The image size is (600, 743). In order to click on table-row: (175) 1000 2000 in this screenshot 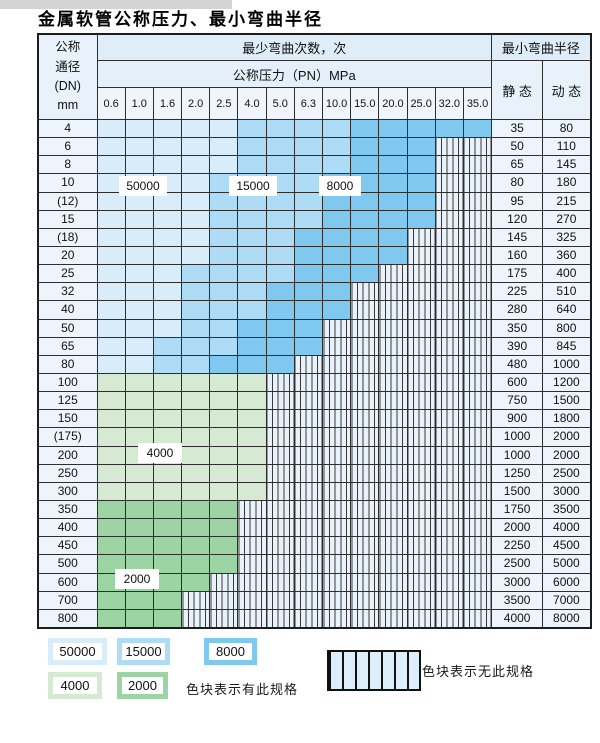, I will do `click(314, 437)`.